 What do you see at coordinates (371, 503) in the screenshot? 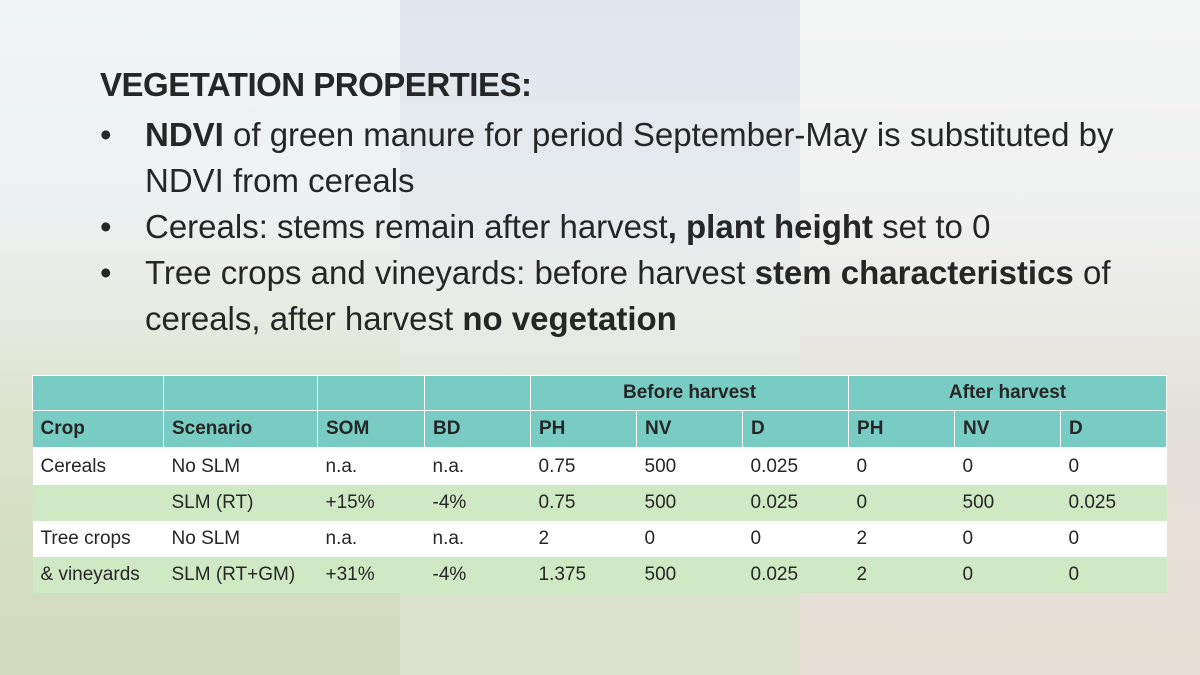
I see `table-cell: +15%` at bounding box center [371, 503].